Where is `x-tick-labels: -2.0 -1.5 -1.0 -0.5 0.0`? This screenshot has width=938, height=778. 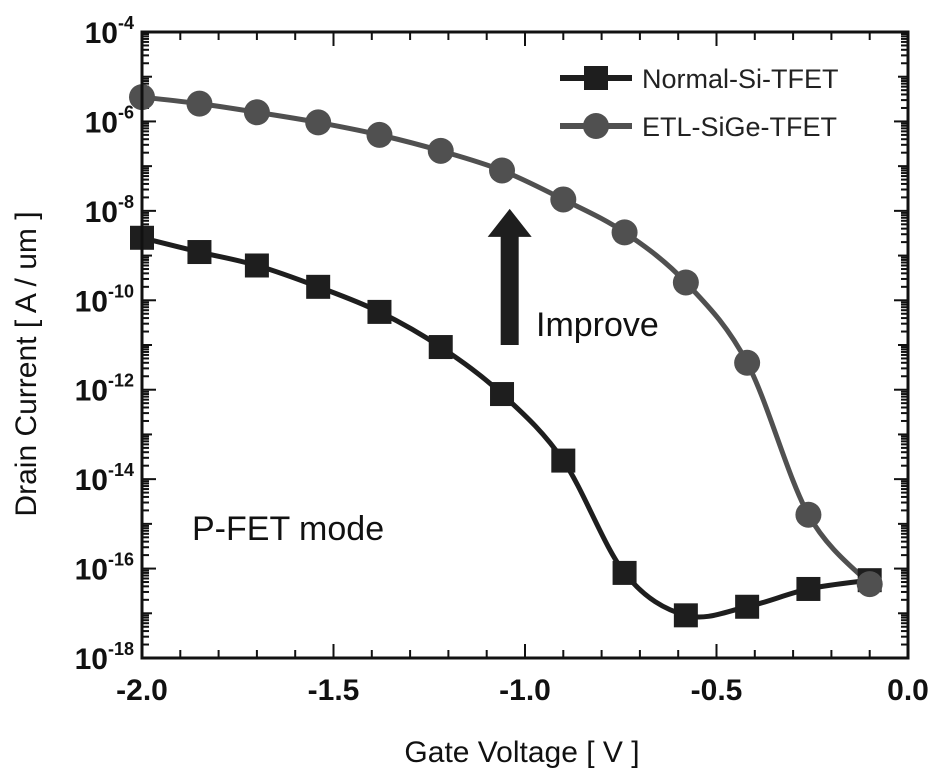 x-tick-labels: -2.0 -1.5 -1.0 -0.5 0.0 is located at coordinates (522, 690).